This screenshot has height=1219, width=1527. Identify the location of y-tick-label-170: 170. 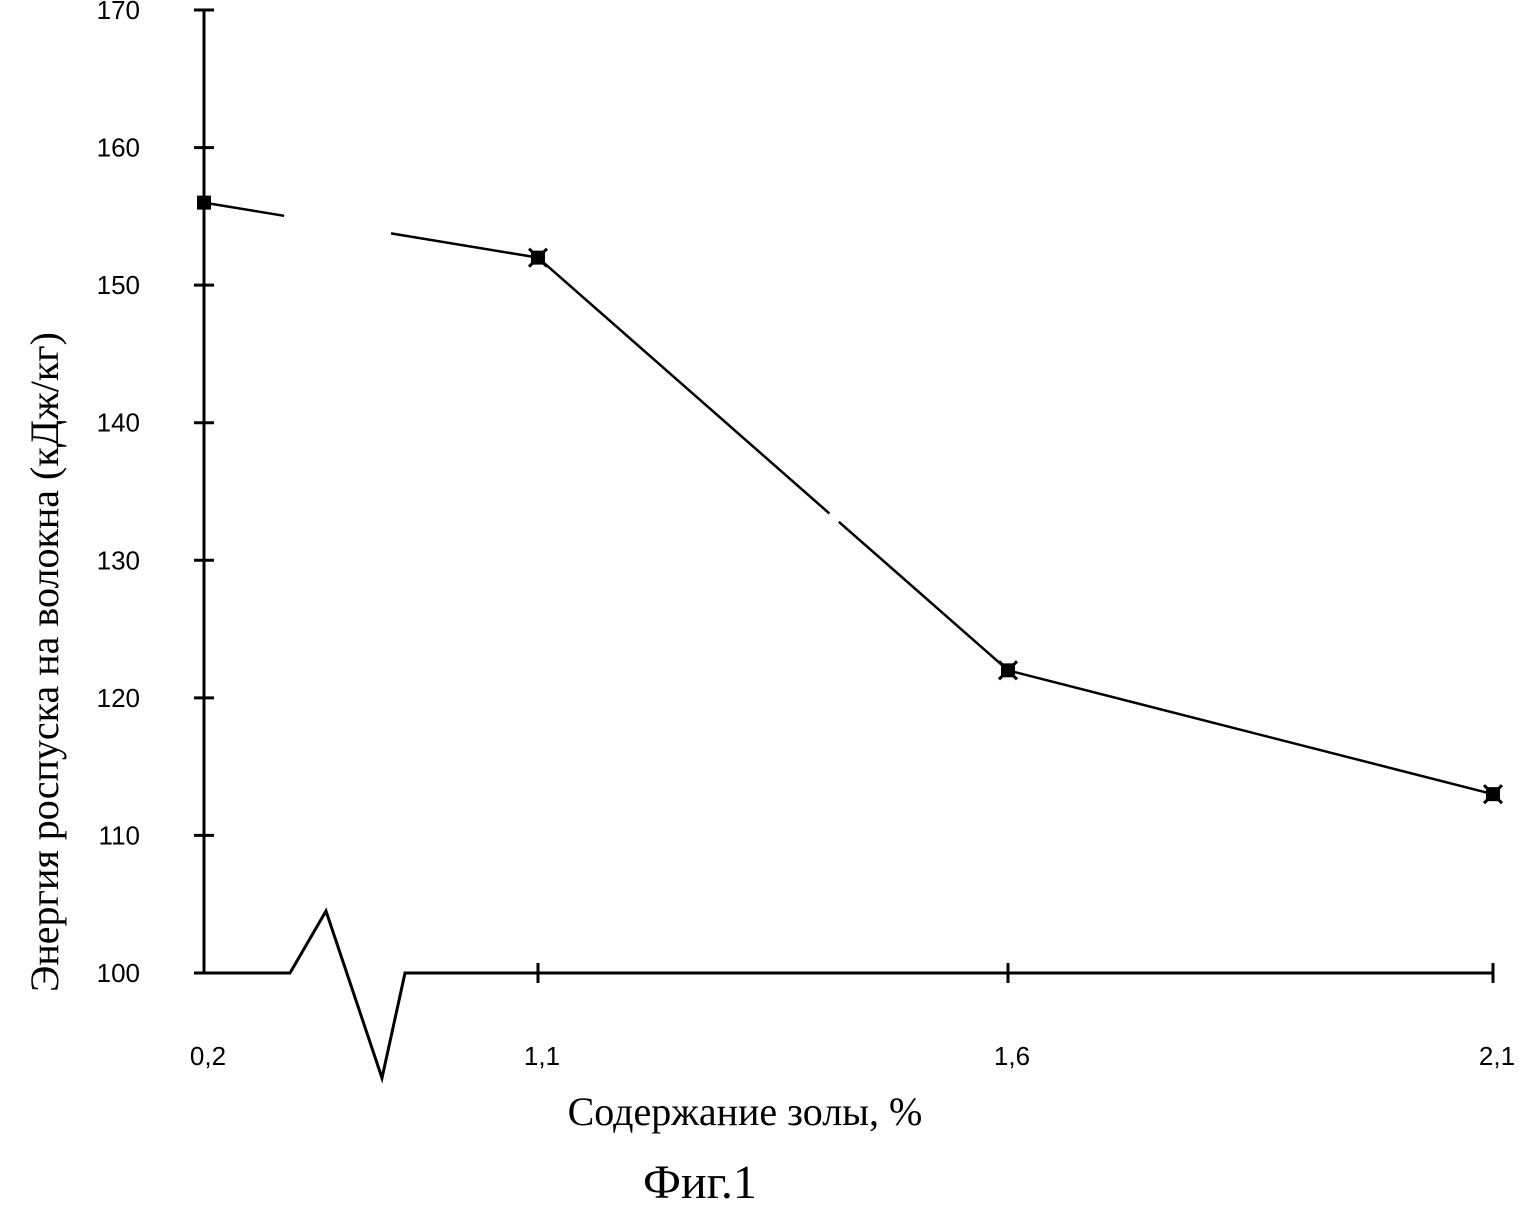
(118, 12).